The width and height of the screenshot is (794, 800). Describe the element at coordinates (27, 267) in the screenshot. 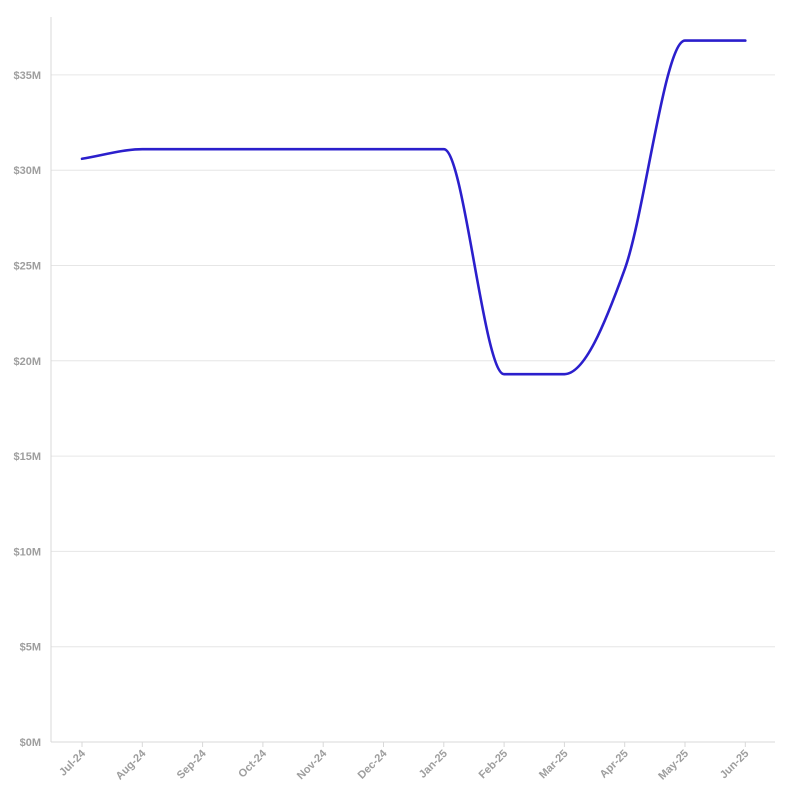

I see `y-tick-label: $25M` at that location.